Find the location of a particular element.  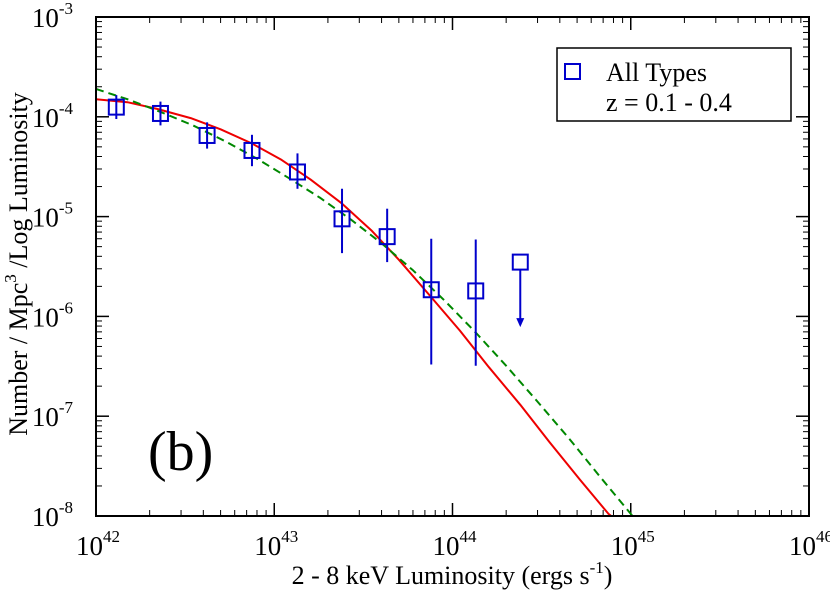

legend: All Types z = 0.1 - 0.4 is located at coordinates (674, 84).